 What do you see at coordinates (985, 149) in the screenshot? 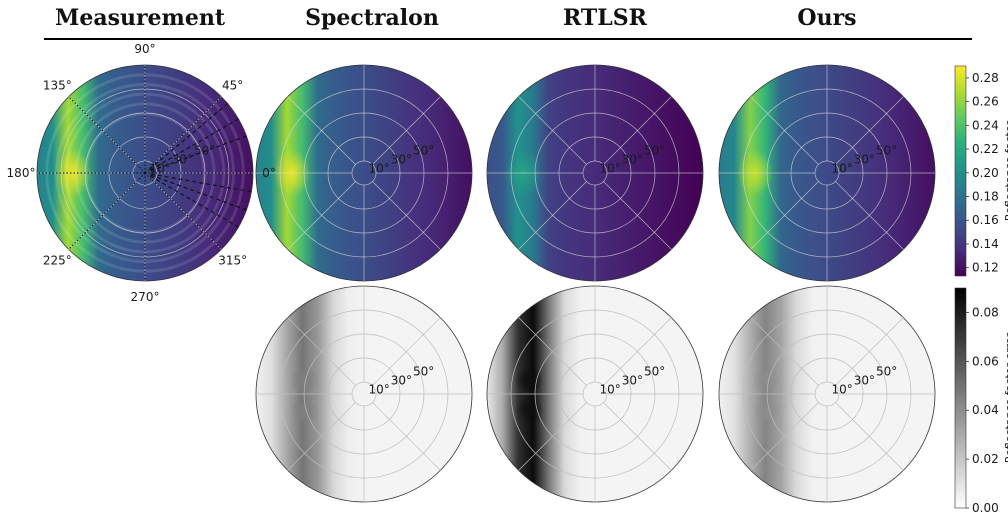
I see `colorbar-tick-label: 0.22` at bounding box center [985, 149].